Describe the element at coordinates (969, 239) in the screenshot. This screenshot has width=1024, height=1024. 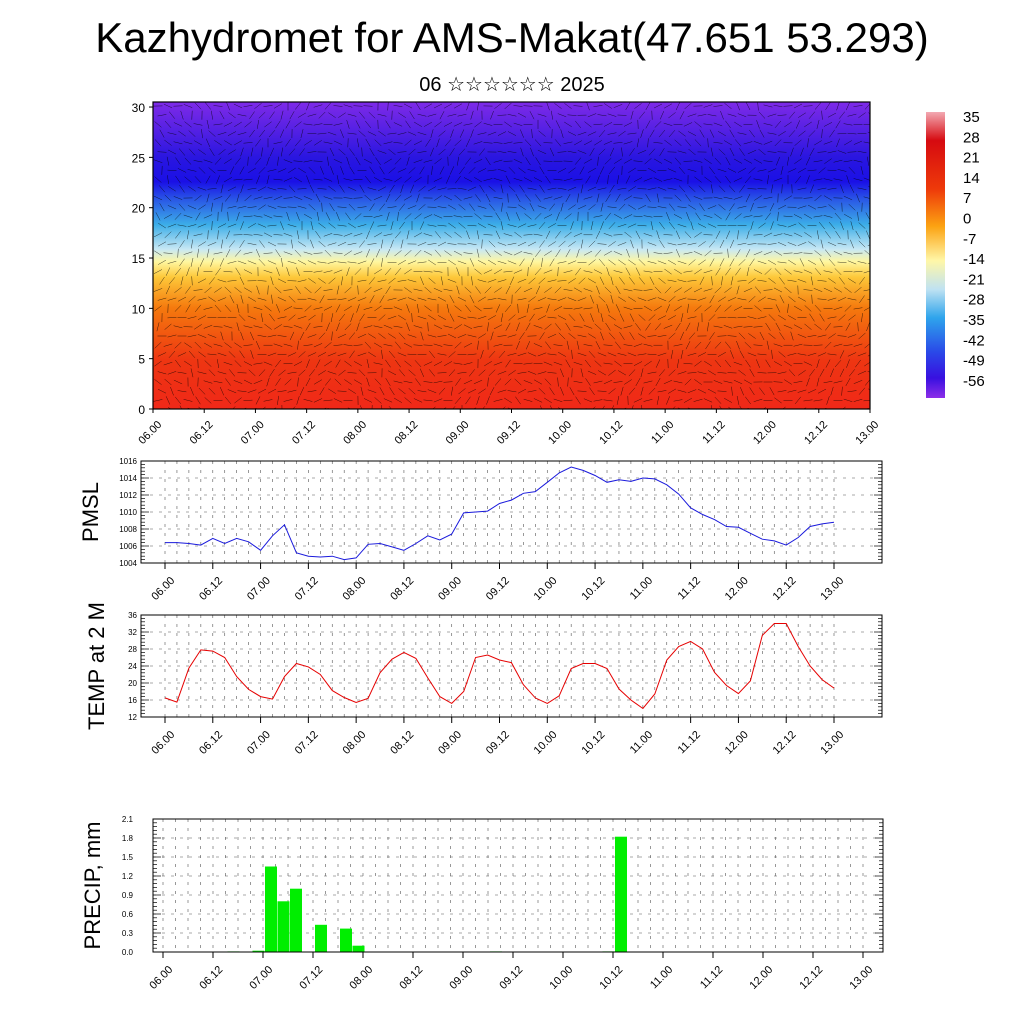
I see `colorbar-label: -7` at that location.